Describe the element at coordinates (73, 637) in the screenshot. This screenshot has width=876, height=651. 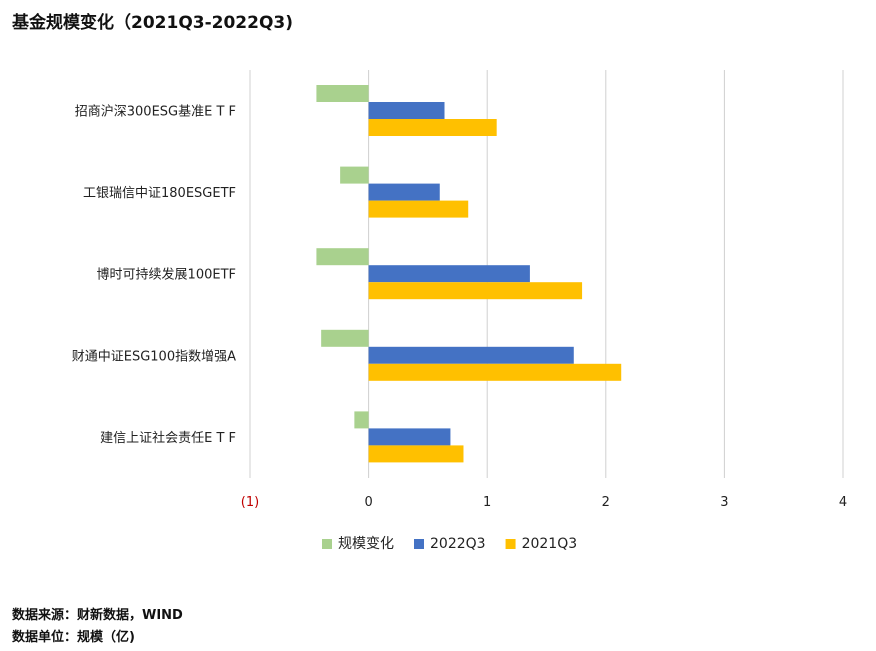
I see `data-unit-note: 数据单位：规模（亿)` at that location.